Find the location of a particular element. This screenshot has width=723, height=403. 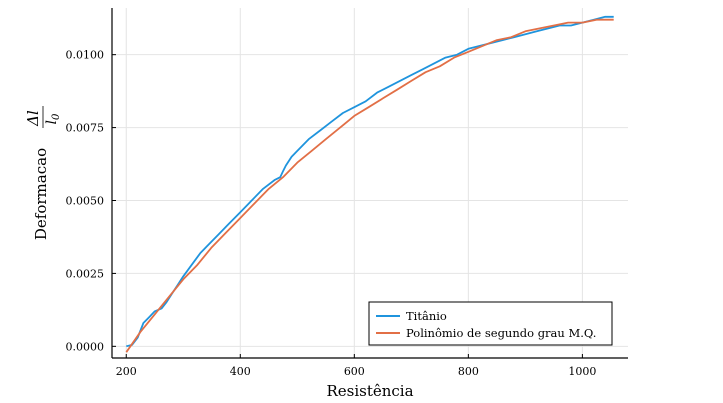

x-axis-title: Resistência is located at coordinates (369, 391).